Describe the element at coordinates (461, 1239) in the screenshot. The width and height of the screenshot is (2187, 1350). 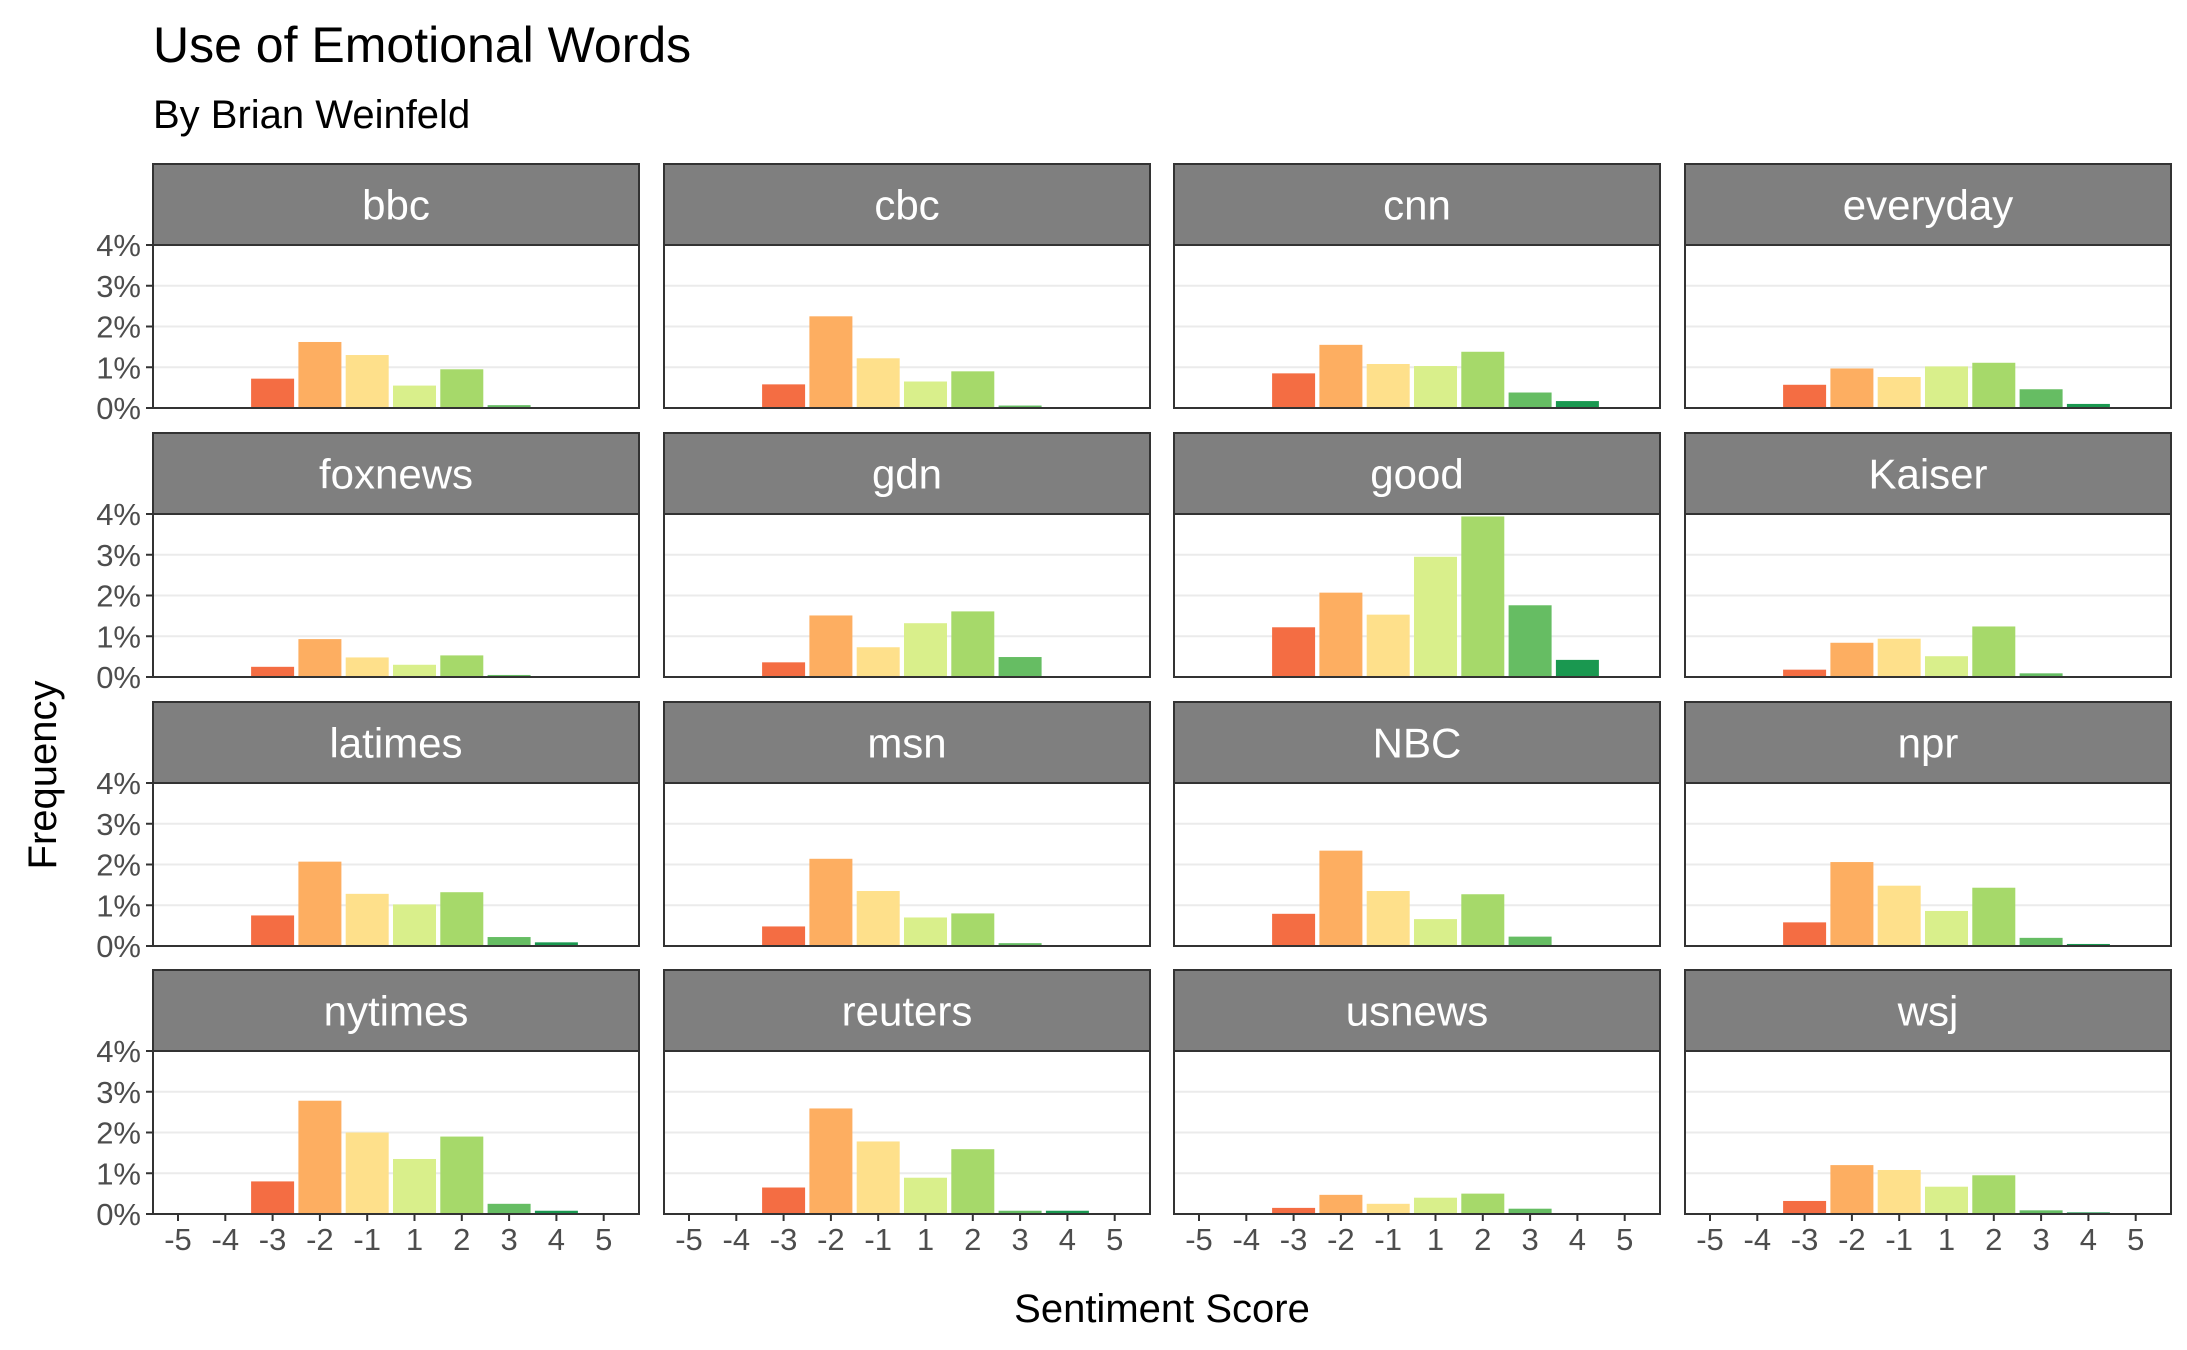
I see `x-tick-label: 2` at that location.